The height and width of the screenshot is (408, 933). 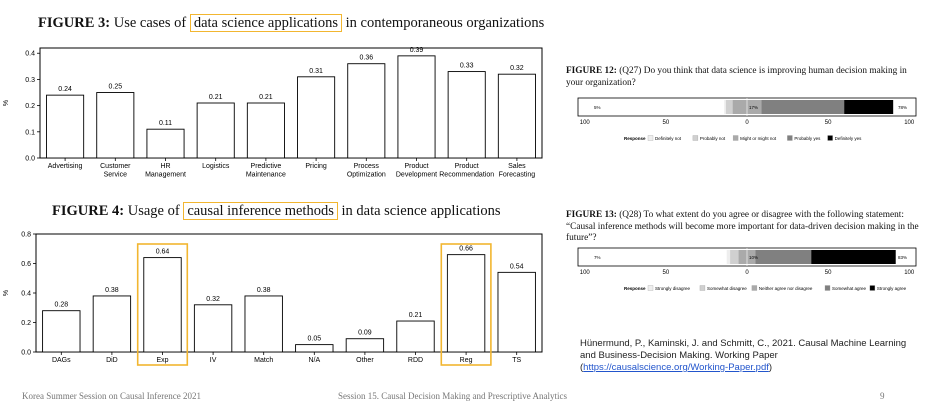 I want to click on x-tick-label: Sales, so click(x=517, y=166).